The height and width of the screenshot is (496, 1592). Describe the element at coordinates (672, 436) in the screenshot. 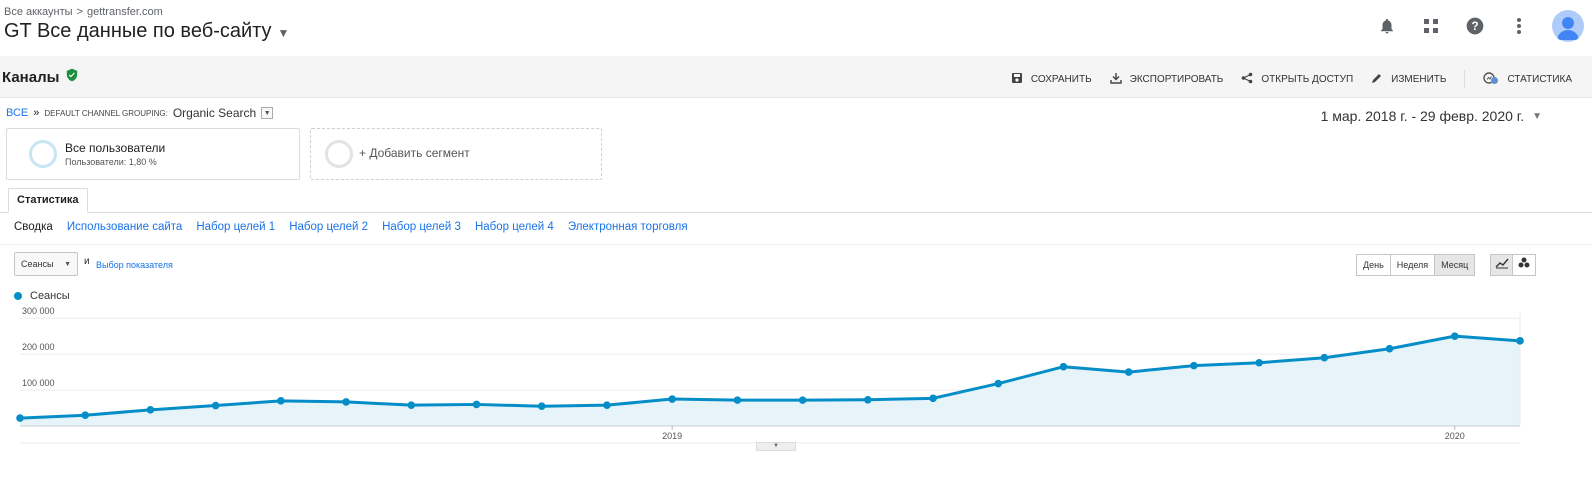

I see `x-tick-label: 2019` at that location.